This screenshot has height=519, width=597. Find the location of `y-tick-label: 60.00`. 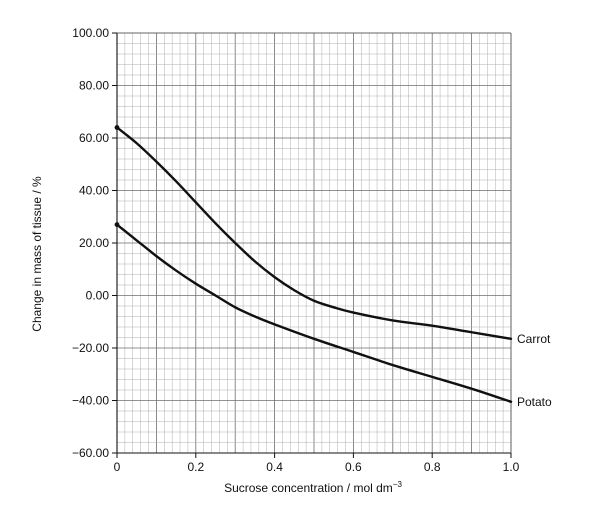

y-tick-label: 60.00 is located at coordinates (94, 138).